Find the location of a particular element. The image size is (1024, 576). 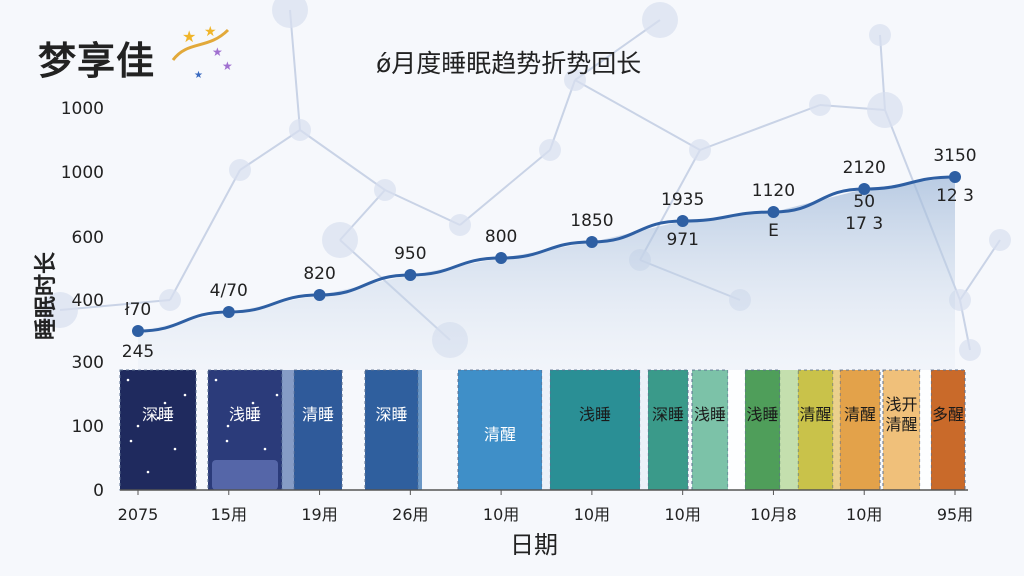

data-label-above: 950 is located at coordinates (410, 254).